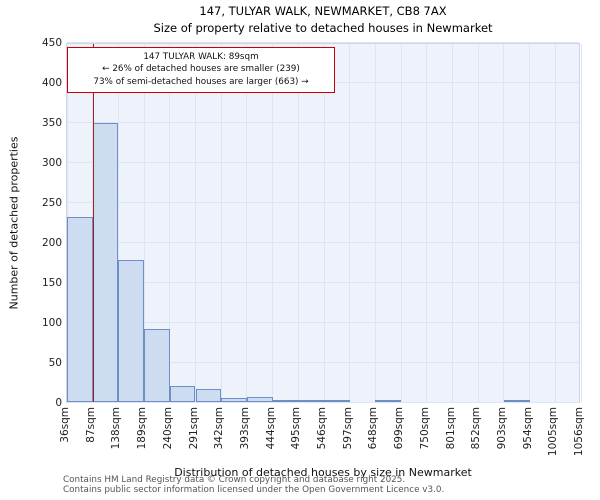 This screenshot has height=500, width=600. I want to click on y-tick-label: 50, so click(55, 363).